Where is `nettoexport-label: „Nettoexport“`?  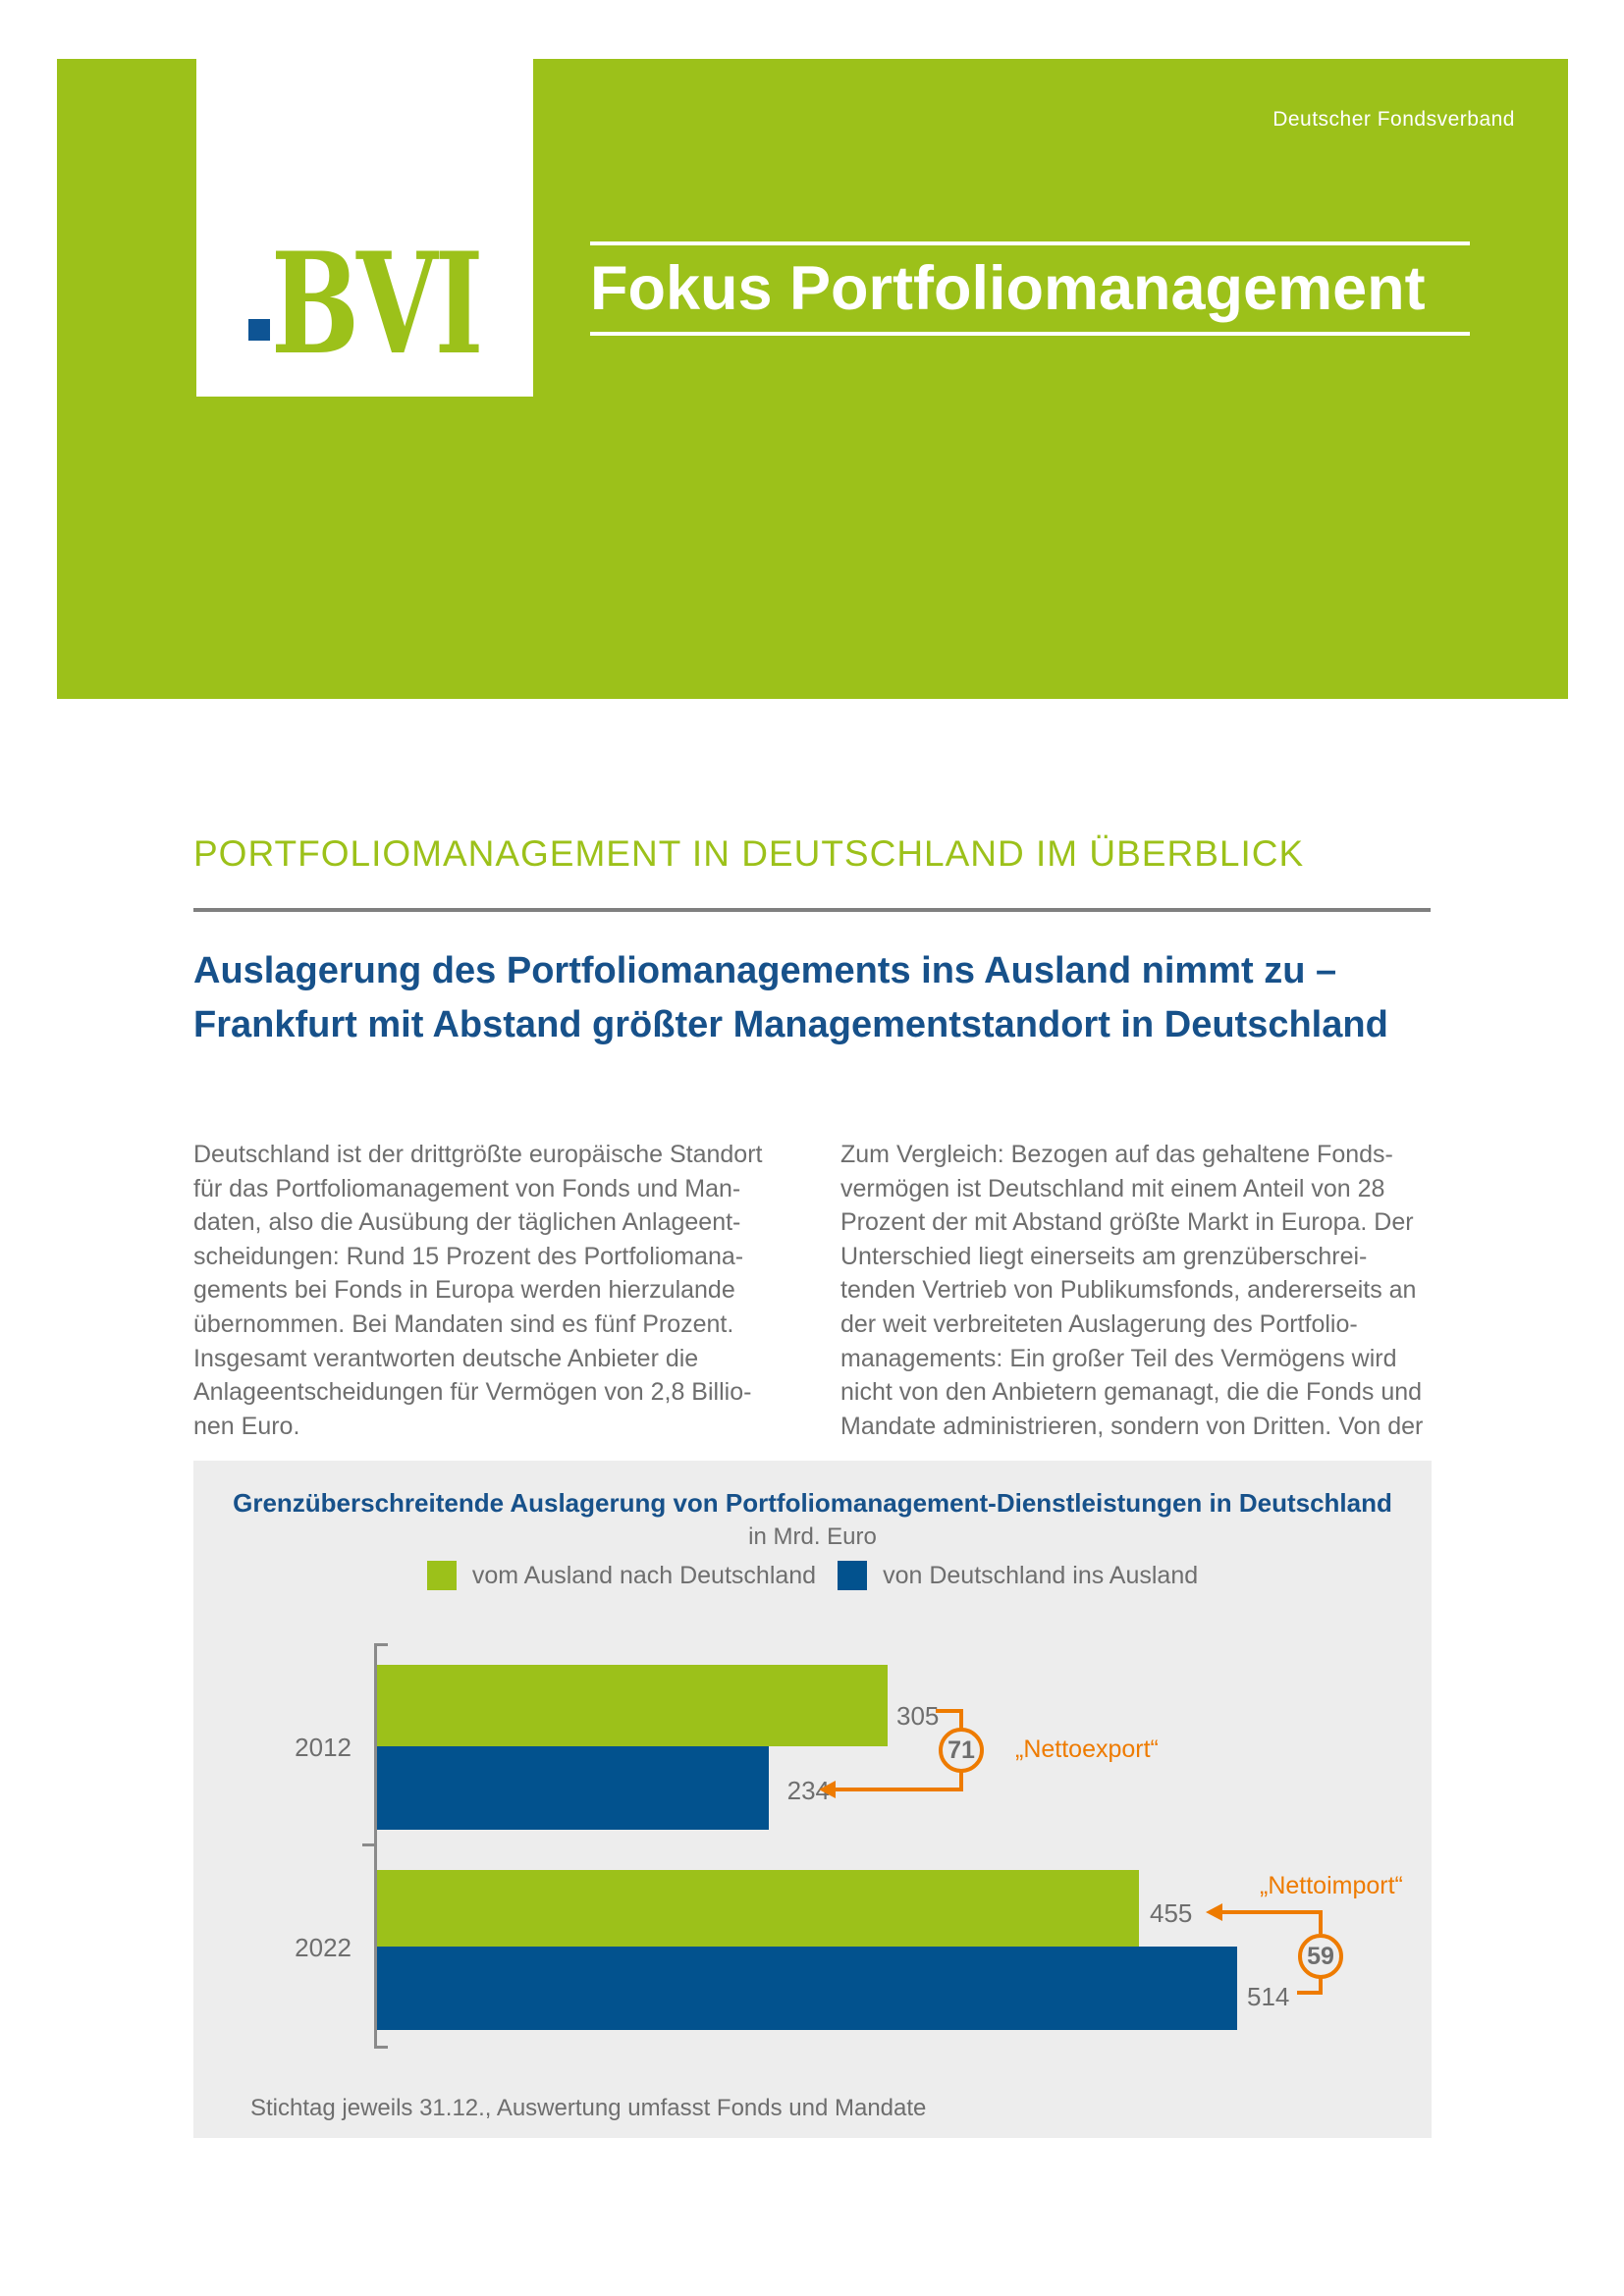
nettoexport-label: „Nettoexport“ is located at coordinates (1087, 1749).